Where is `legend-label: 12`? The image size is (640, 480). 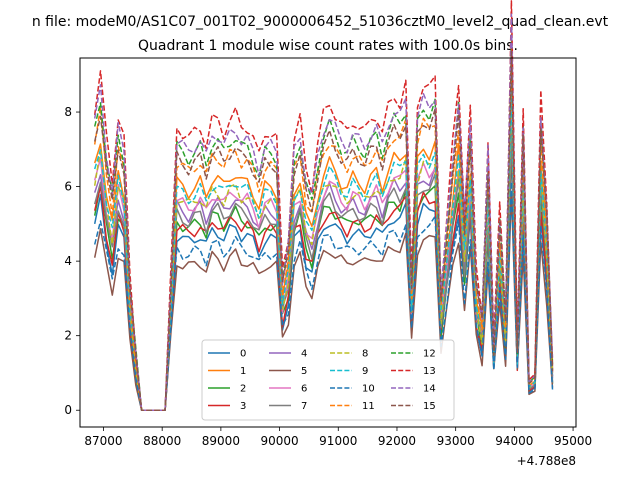
legend-label: 12 is located at coordinates (429, 354).